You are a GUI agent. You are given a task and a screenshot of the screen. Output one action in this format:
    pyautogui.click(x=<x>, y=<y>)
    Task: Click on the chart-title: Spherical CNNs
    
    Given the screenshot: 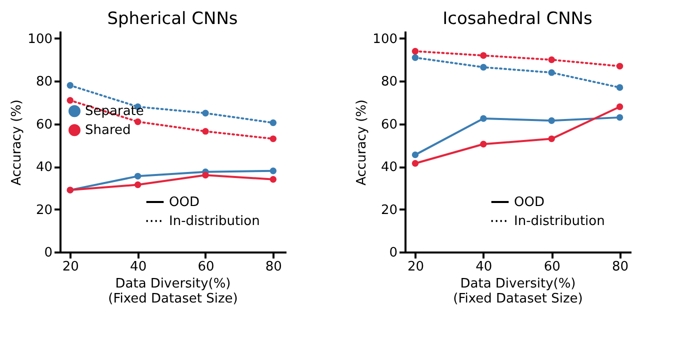 What is the action you would take?
    pyautogui.click(x=172, y=19)
    